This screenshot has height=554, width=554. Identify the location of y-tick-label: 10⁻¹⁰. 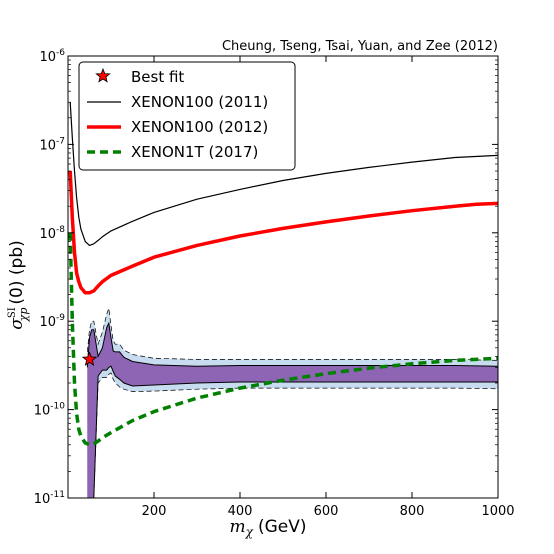
(50, 410).